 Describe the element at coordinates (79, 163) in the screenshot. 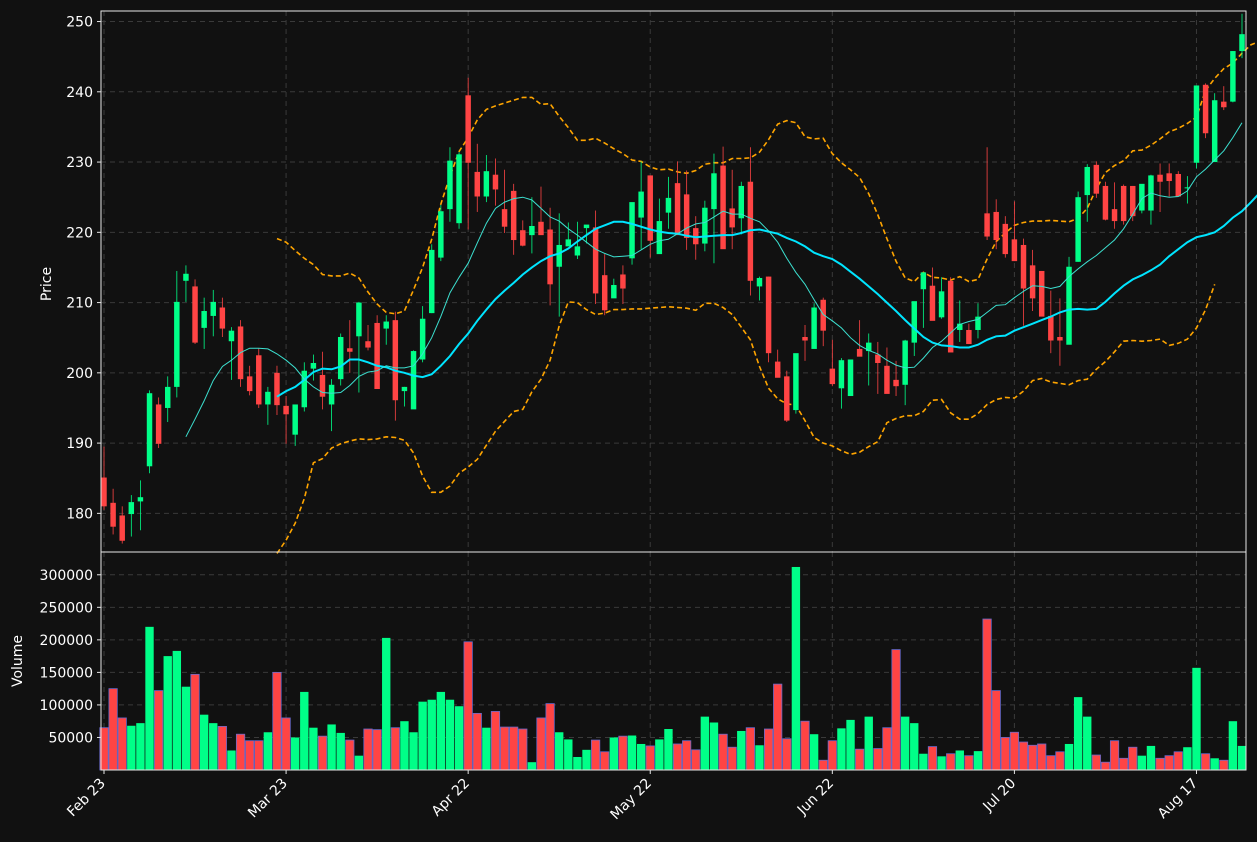

I see `price-tick-label: 230` at that location.